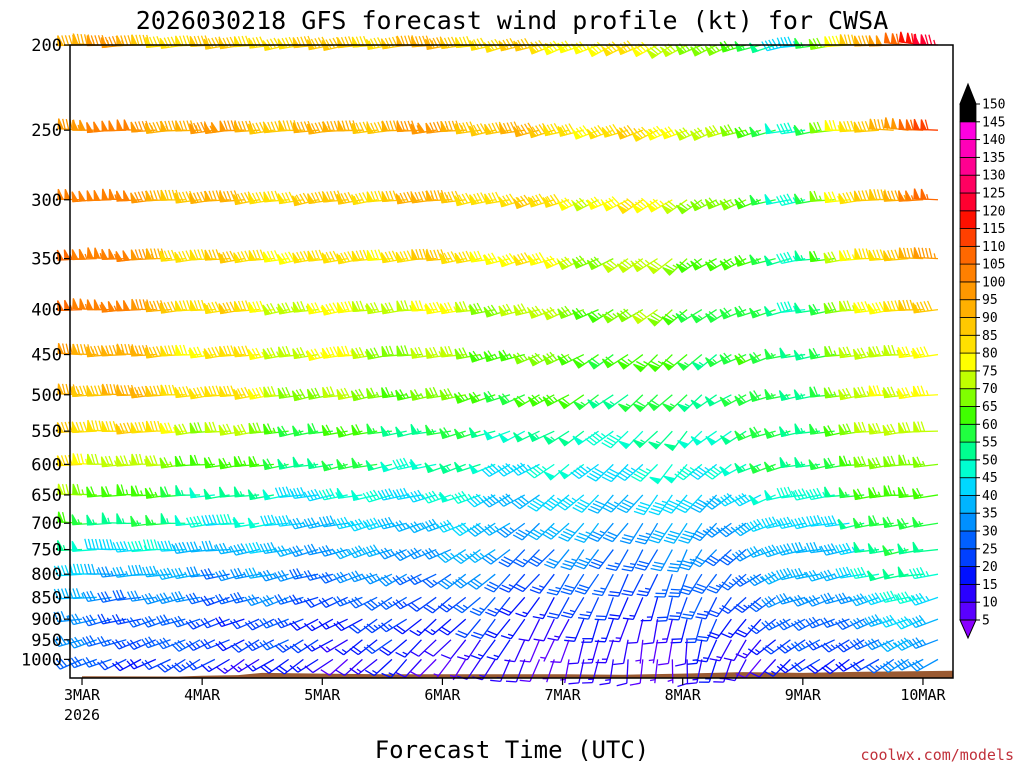  What do you see at coordinates (993, 229) in the screenshot?
I see `colorbar-label: 115` at bounding box center [993, 229].